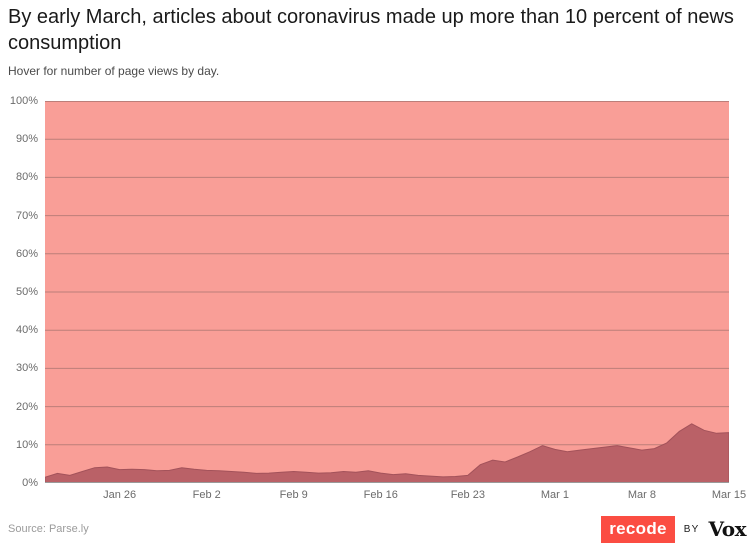  I want to click on source-label: Source: Parse.ly, so click(48, 529).